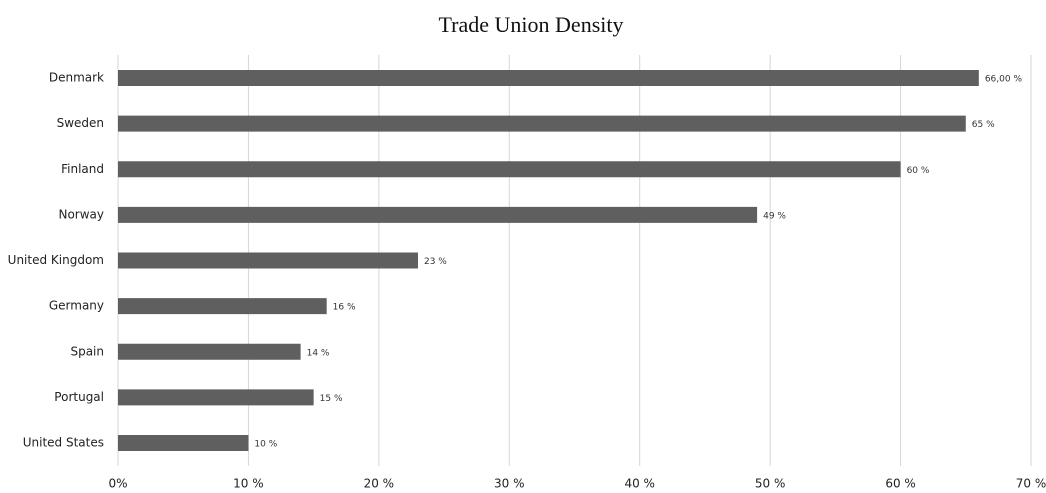 The height and width of the screenshot is (493, 1046). I want to click on value-label: 15 %, so click(331, 399).